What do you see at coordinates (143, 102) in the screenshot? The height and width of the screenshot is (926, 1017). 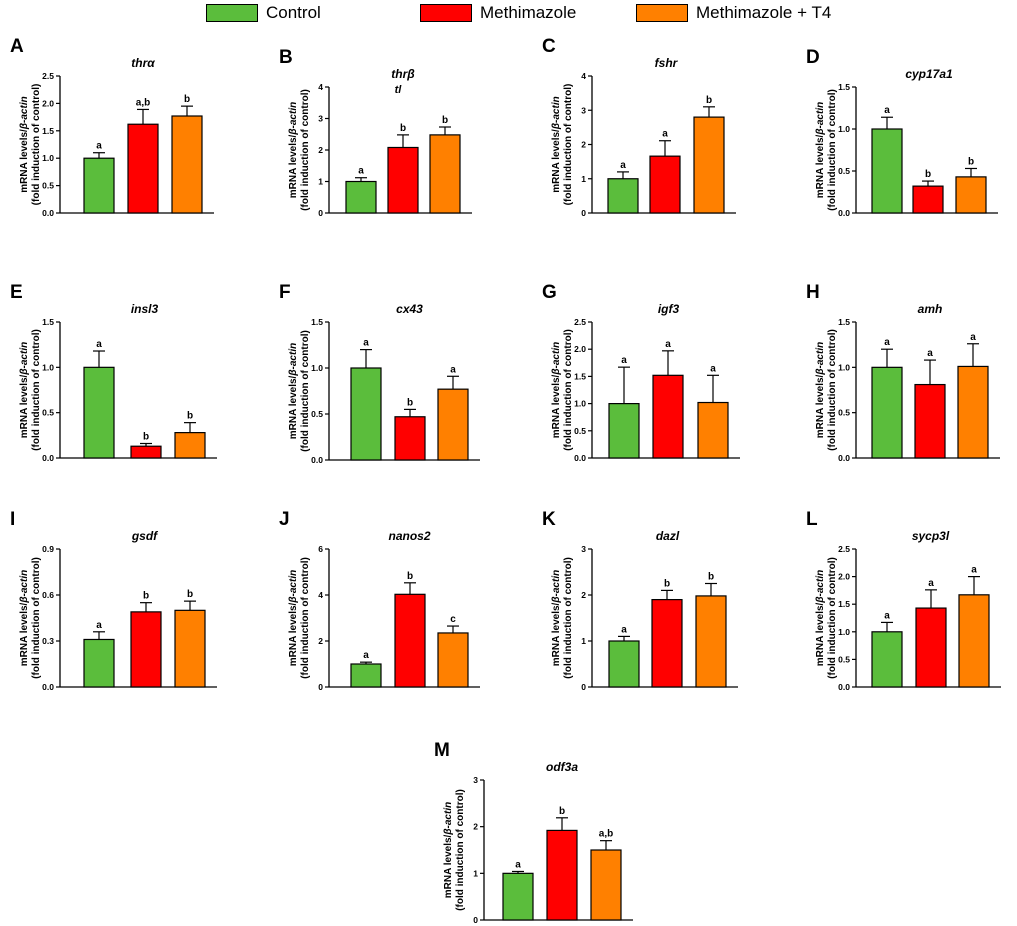 I see `significance-letter: a,b` at bounding box center [143, 102].